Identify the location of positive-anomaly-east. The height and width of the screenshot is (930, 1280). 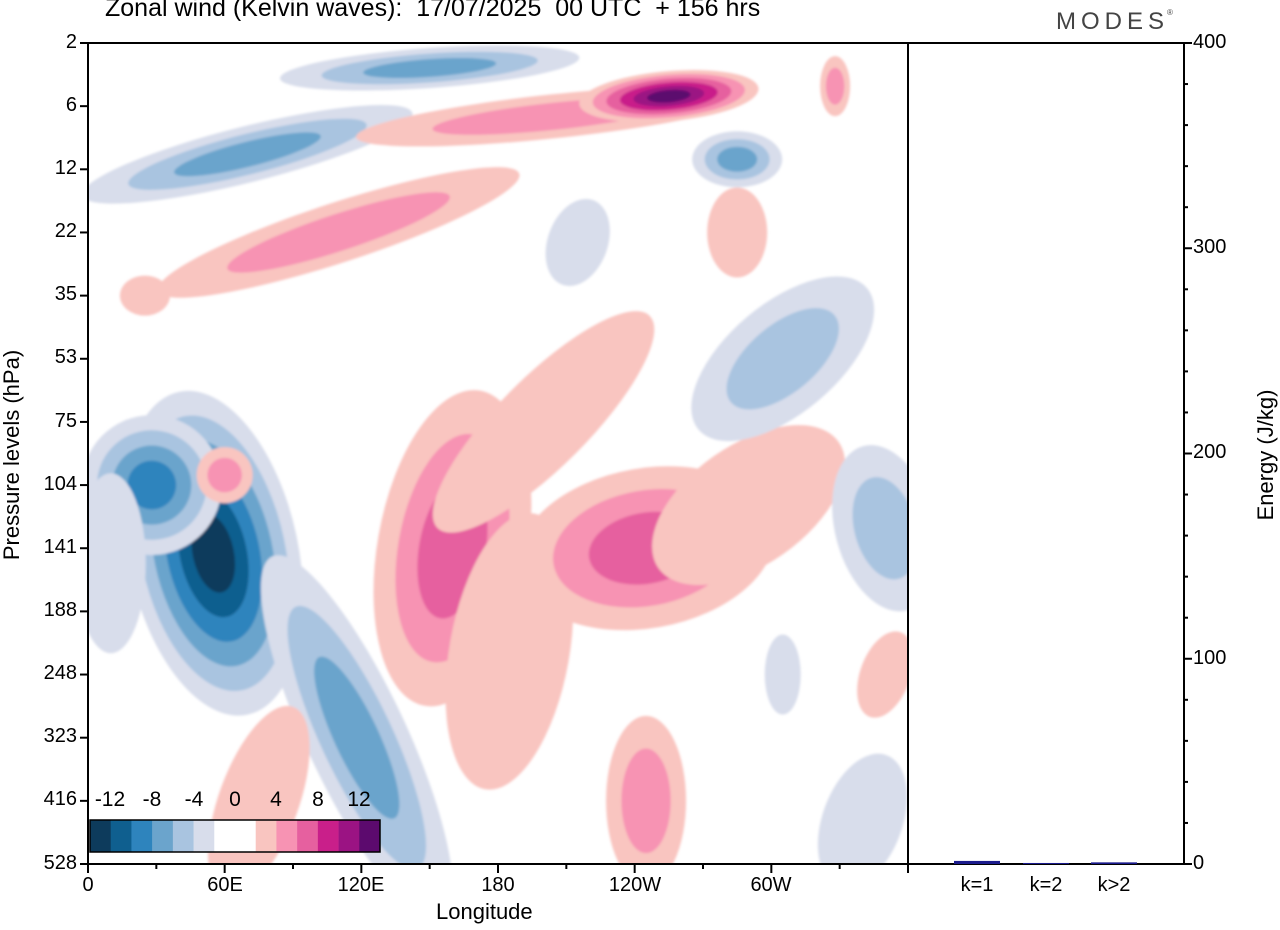
(749, 505).